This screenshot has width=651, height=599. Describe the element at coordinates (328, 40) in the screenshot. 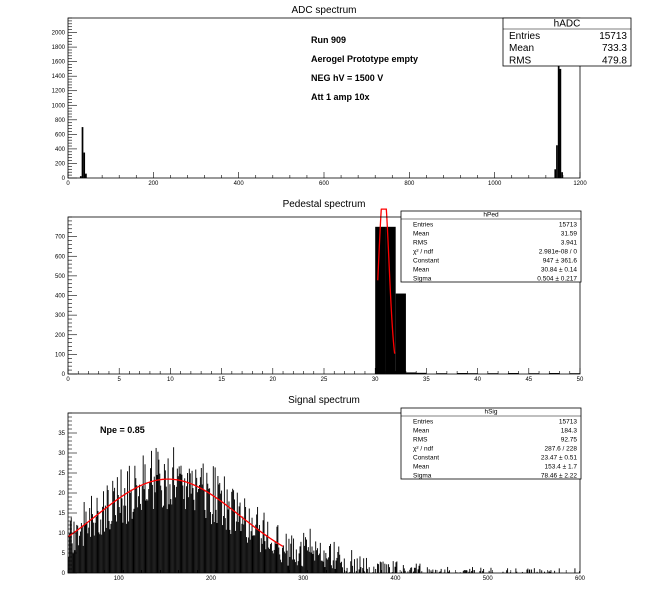

I see `annotation-text: Run 909` at that location.